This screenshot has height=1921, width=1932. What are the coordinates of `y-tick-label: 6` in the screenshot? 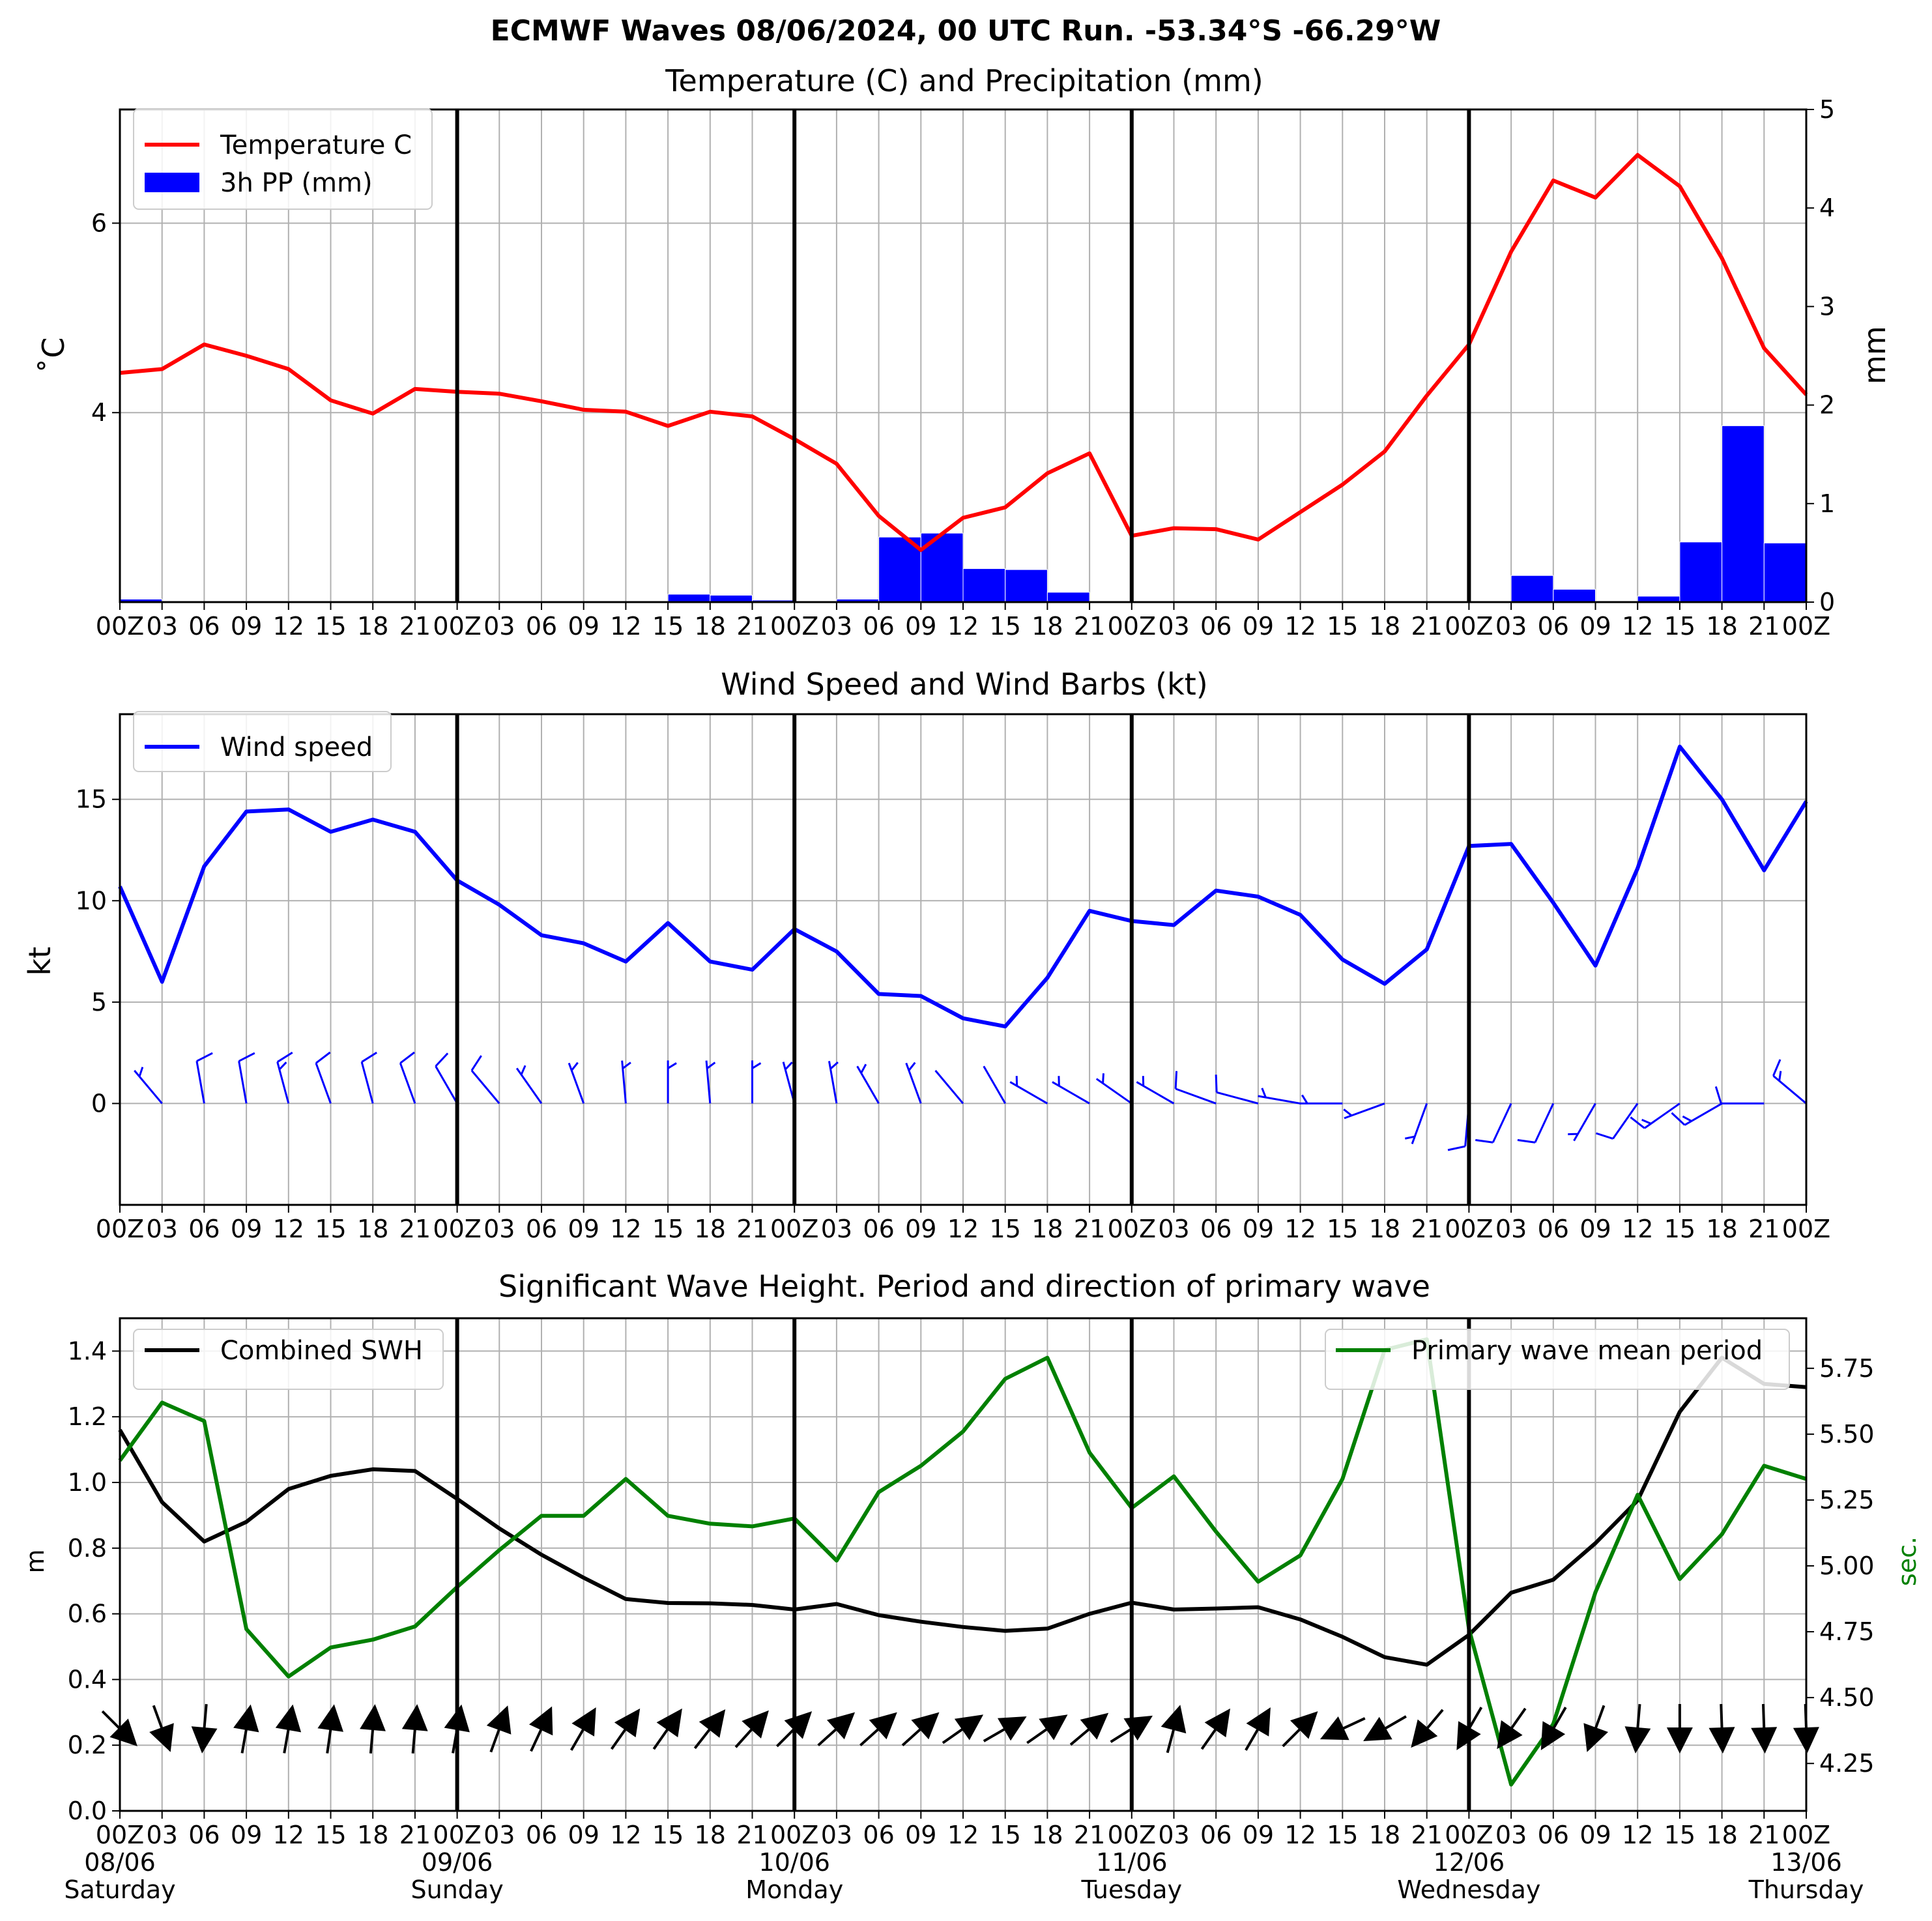 It's located at (99, 223).